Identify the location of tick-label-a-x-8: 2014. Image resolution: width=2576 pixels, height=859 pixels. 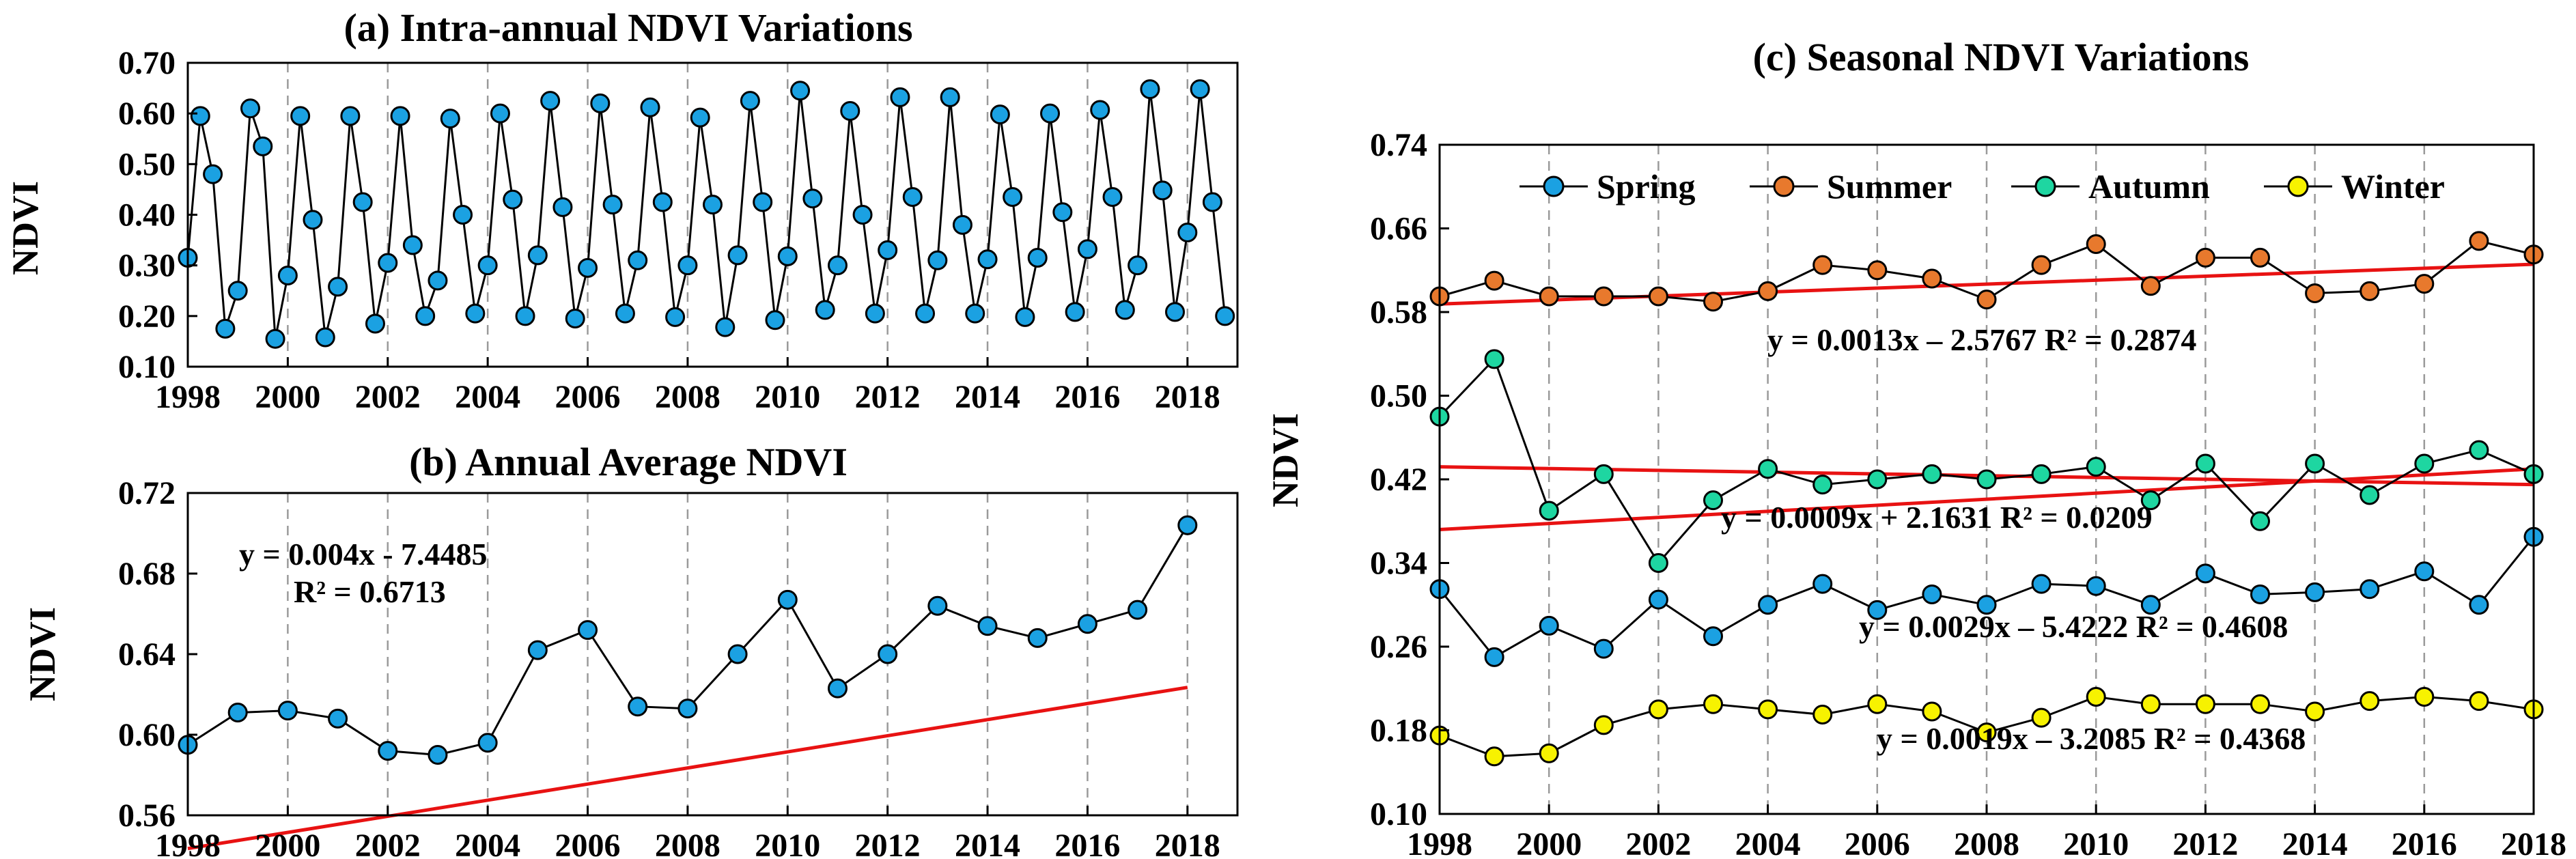
(987, 397).